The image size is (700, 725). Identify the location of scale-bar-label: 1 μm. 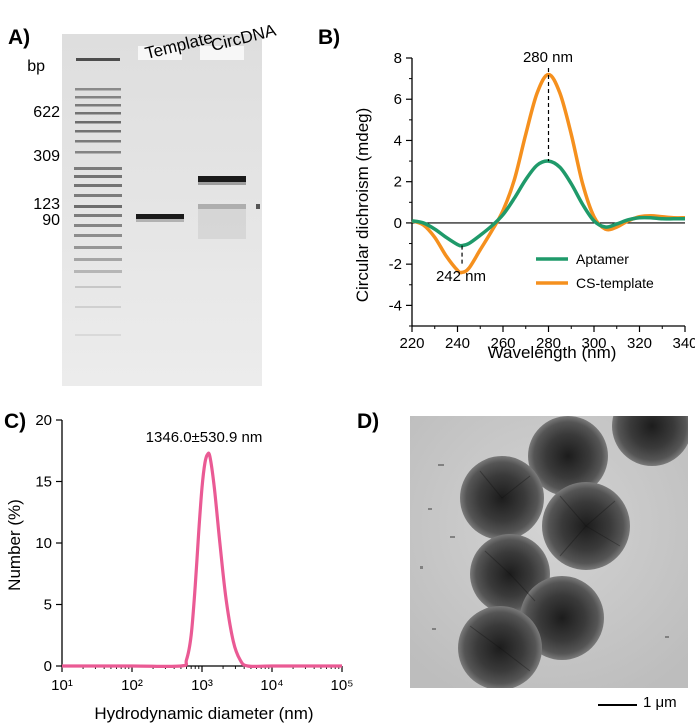
(660, 702).